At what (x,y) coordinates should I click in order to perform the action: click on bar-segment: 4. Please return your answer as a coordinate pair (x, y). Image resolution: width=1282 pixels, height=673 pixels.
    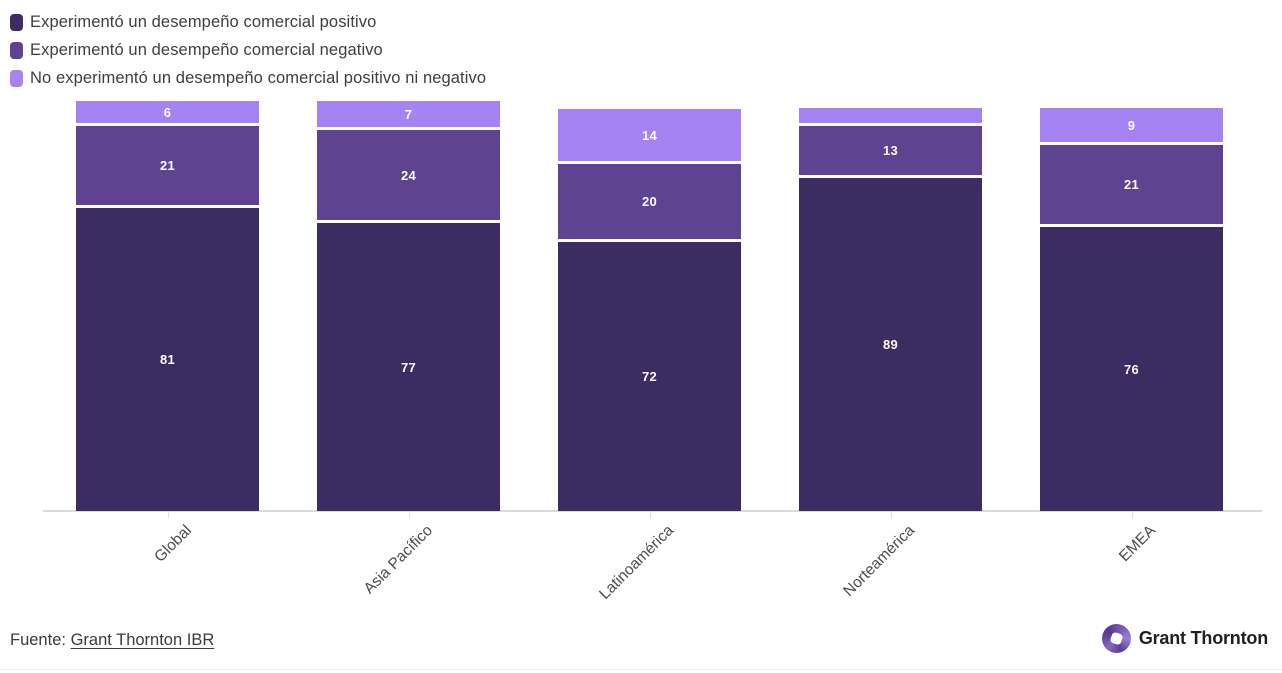
    Looking at the image, I should click on (890, 115).